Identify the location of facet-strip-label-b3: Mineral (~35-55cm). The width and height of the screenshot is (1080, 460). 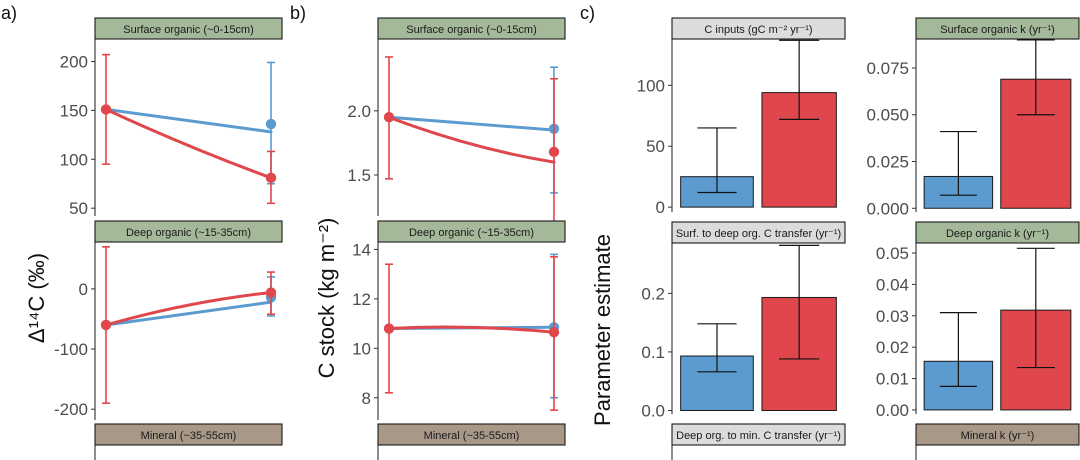
(472, 436).